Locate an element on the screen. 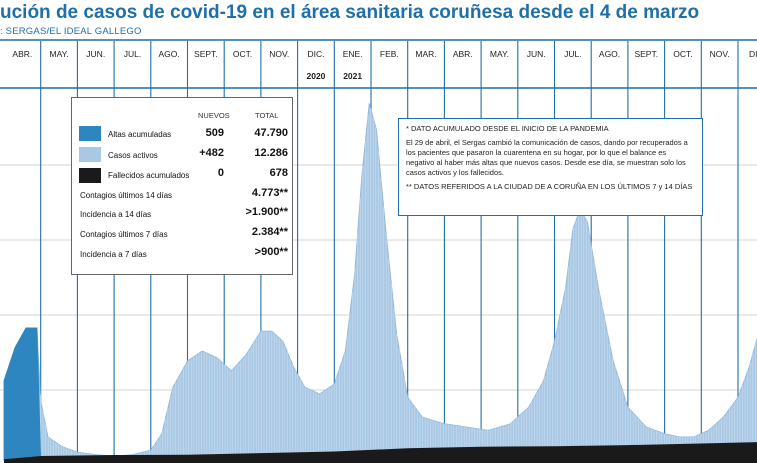  legend-total-fallecidos: 678 is located at coordinates (278, 173).